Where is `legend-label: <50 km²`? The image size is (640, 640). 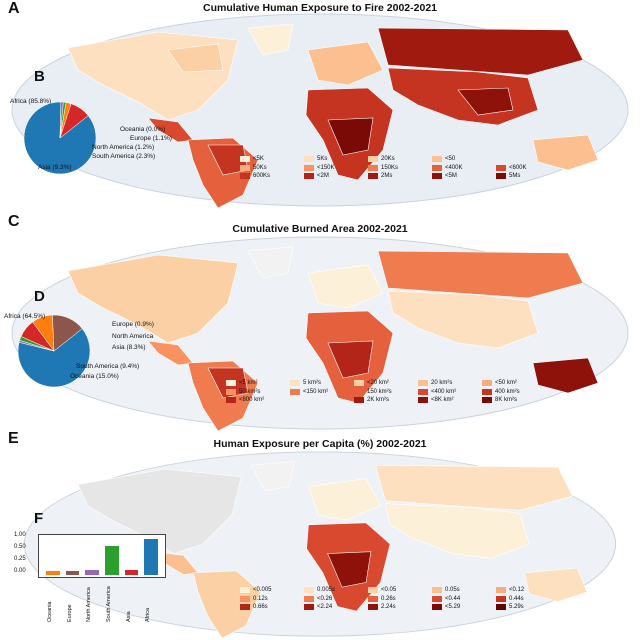 legend-label: <50 km² is located at coordinates (506, 383).